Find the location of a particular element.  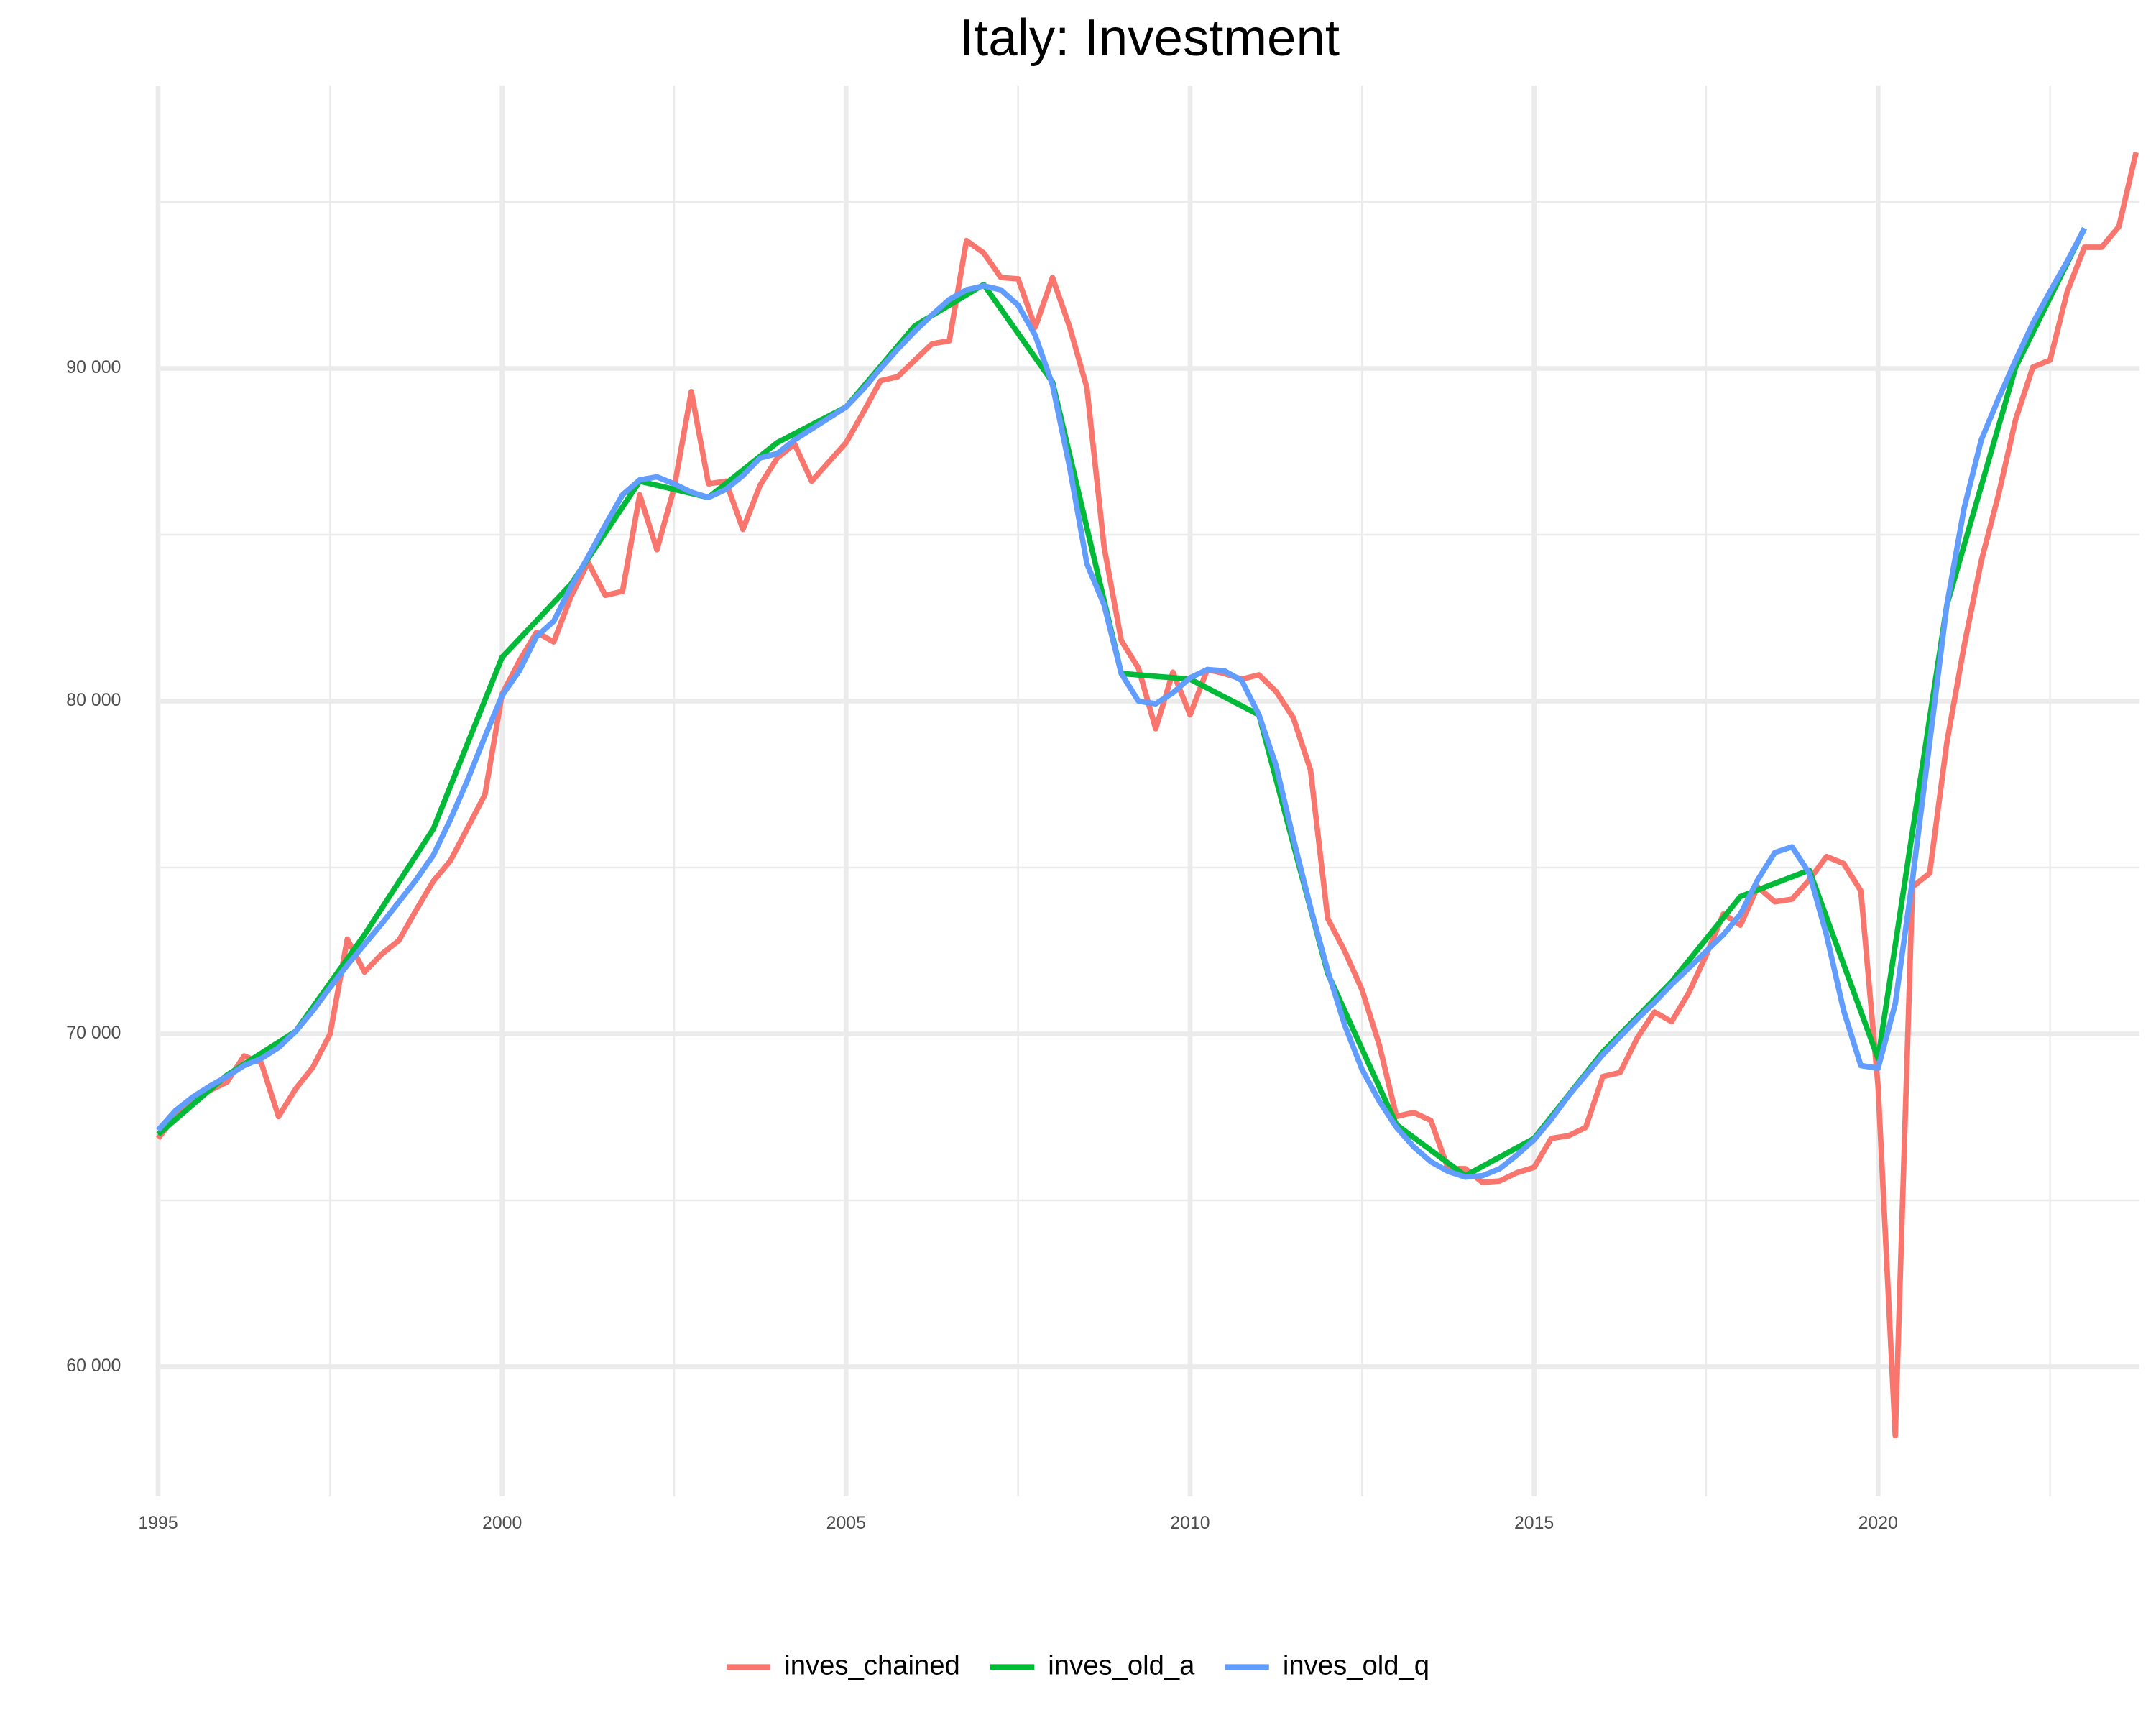

y-tick-label: 90 000 is located at coordinates (93, 367).